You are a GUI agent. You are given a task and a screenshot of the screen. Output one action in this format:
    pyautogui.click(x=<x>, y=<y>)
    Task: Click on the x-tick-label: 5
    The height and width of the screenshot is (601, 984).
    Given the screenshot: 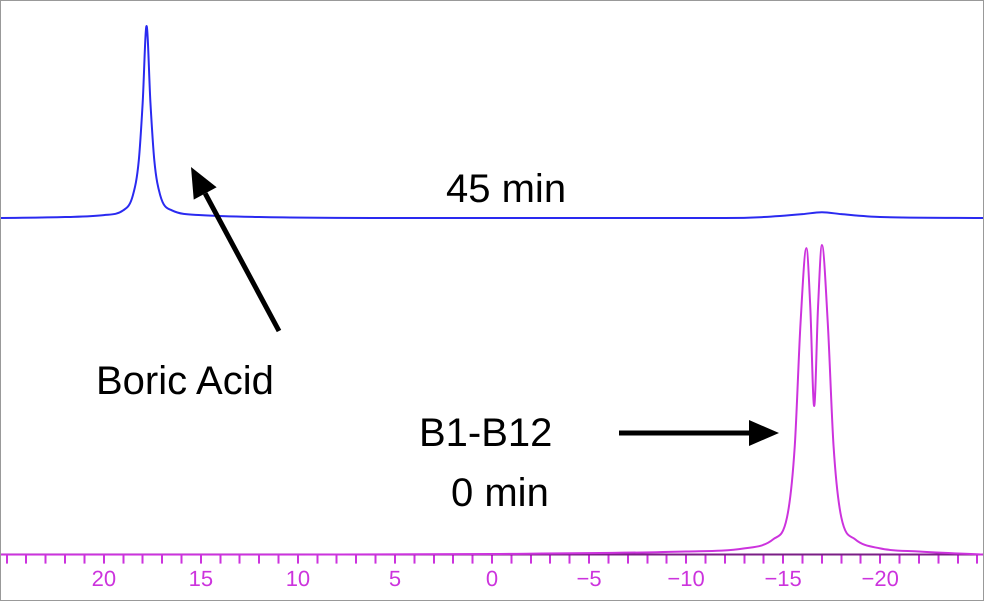 What is the action you would take?
    pyautogui.click(x=395, y=578)
    